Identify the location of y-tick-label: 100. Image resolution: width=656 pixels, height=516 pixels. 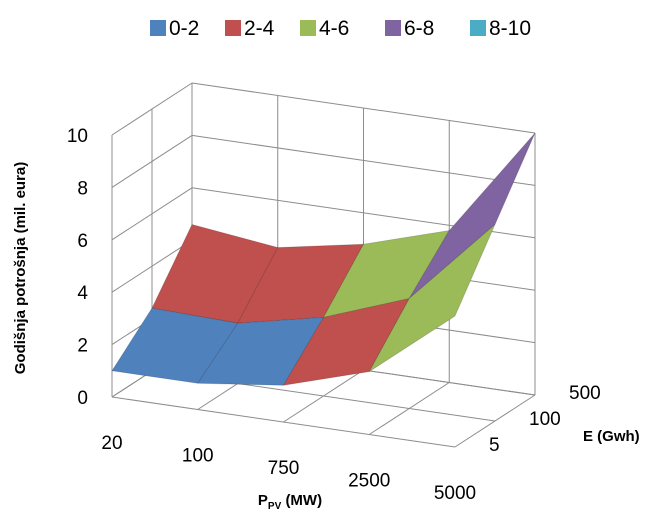
(545, 419).